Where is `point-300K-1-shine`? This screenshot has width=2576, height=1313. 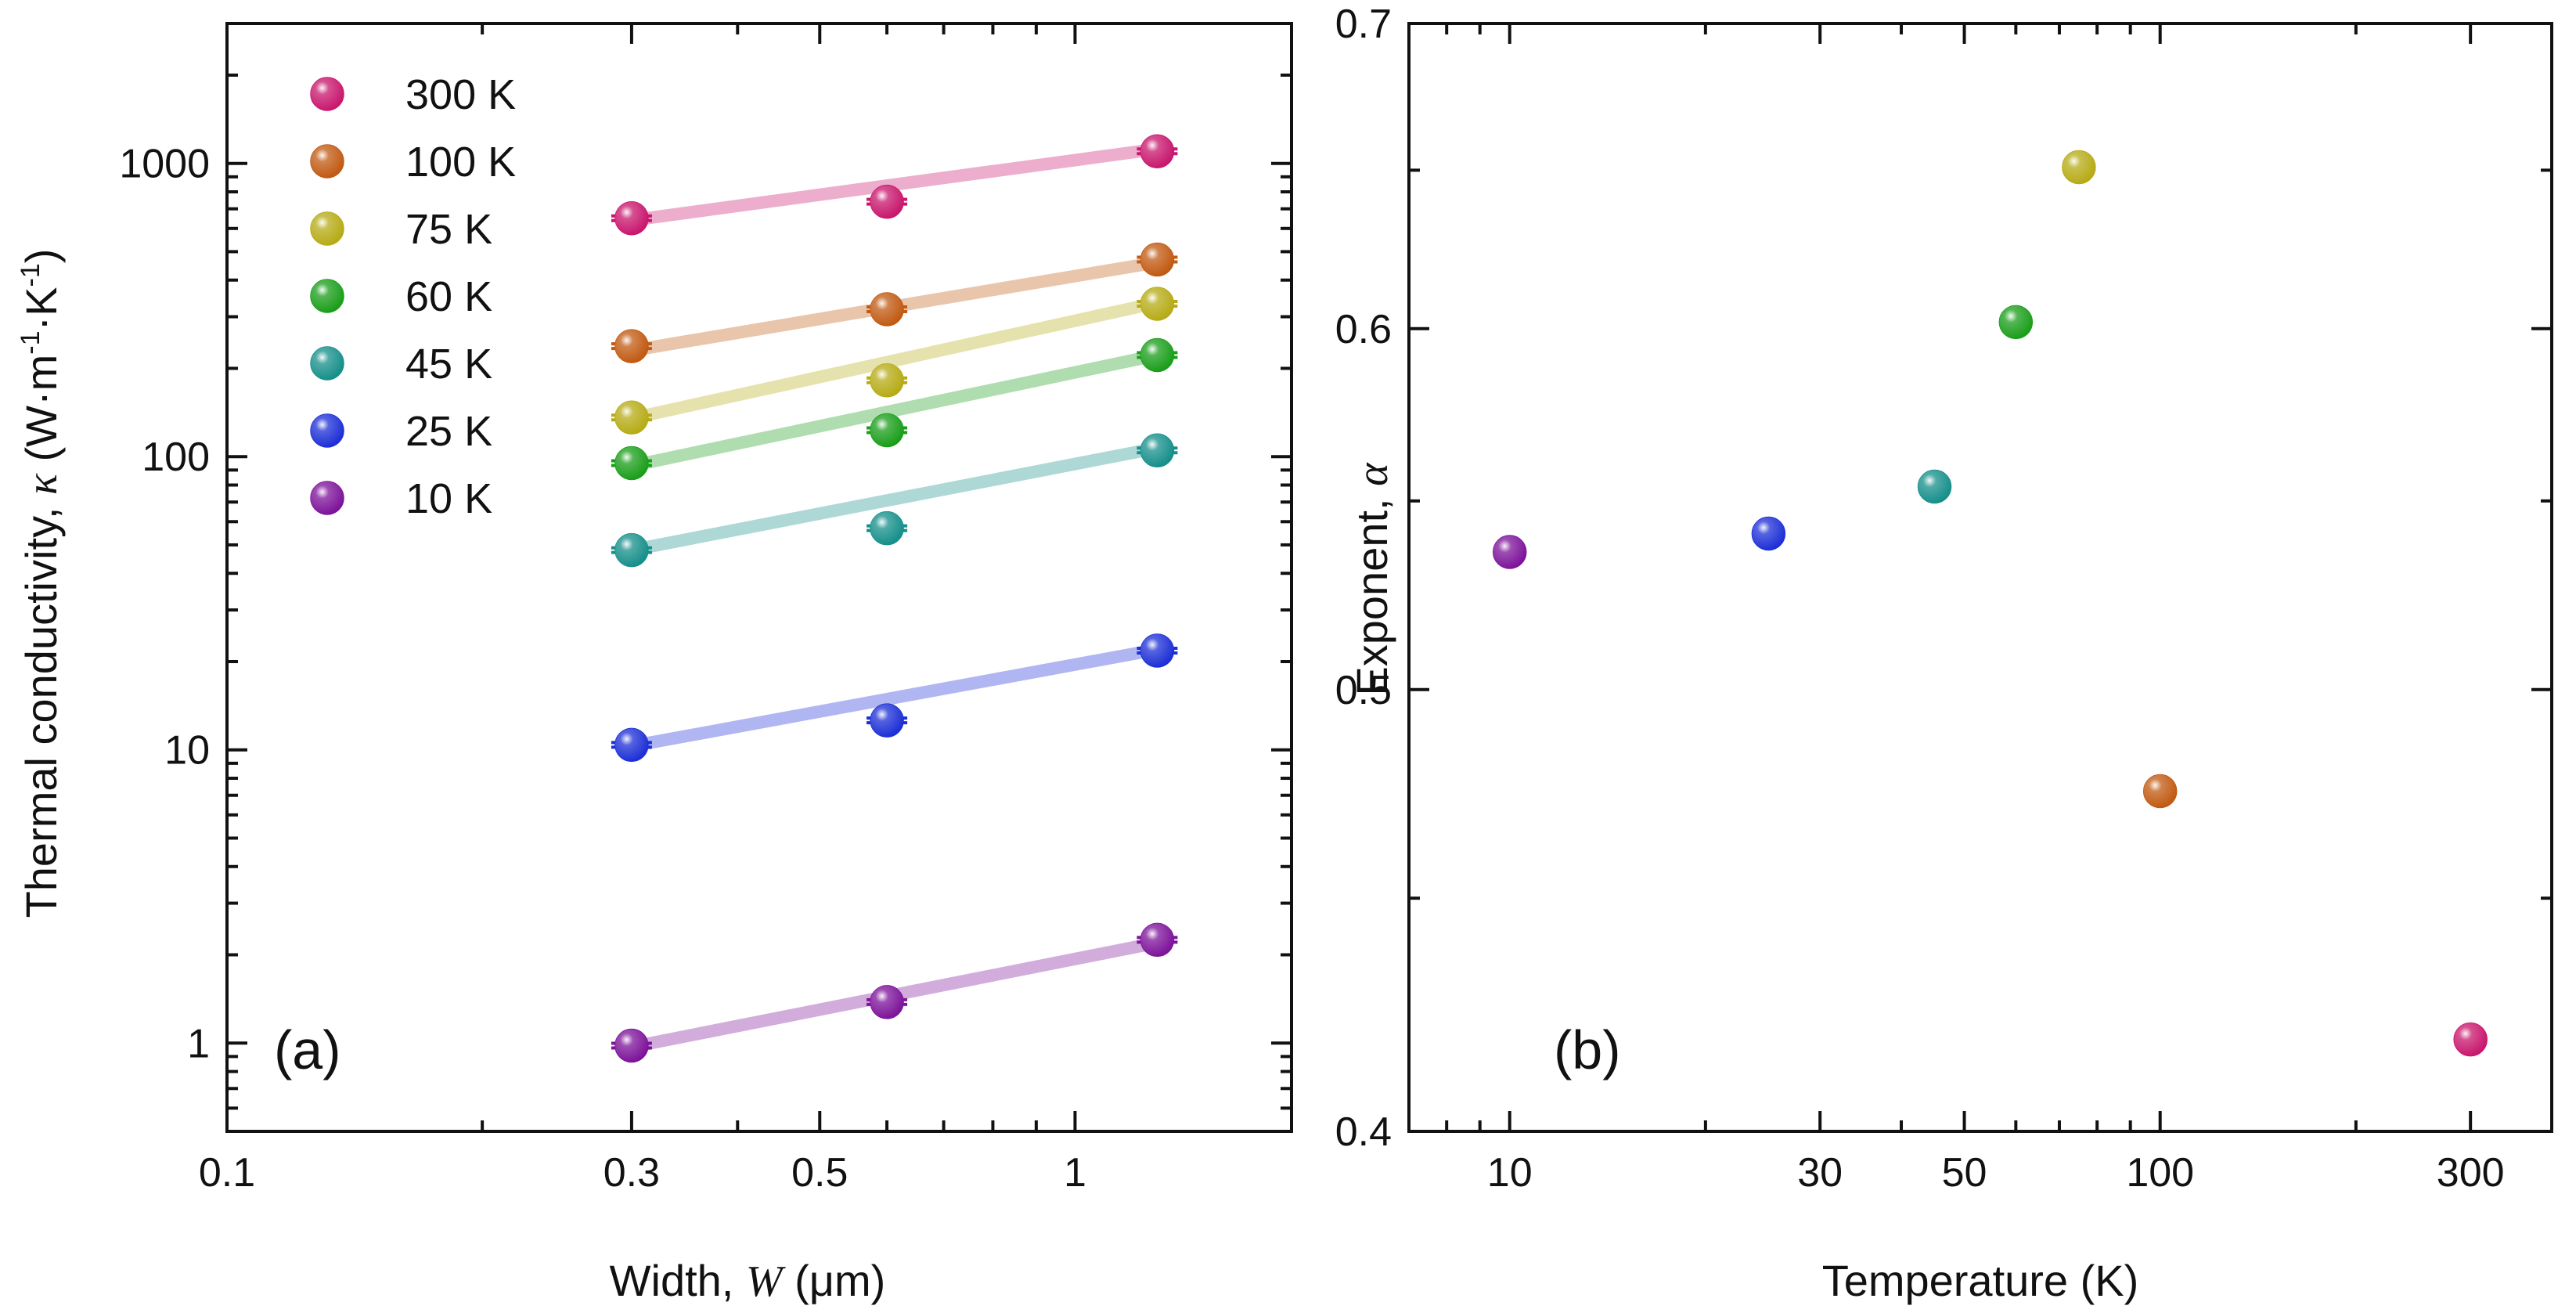
point-300K-1-shine is located at coordinates (887, 201).